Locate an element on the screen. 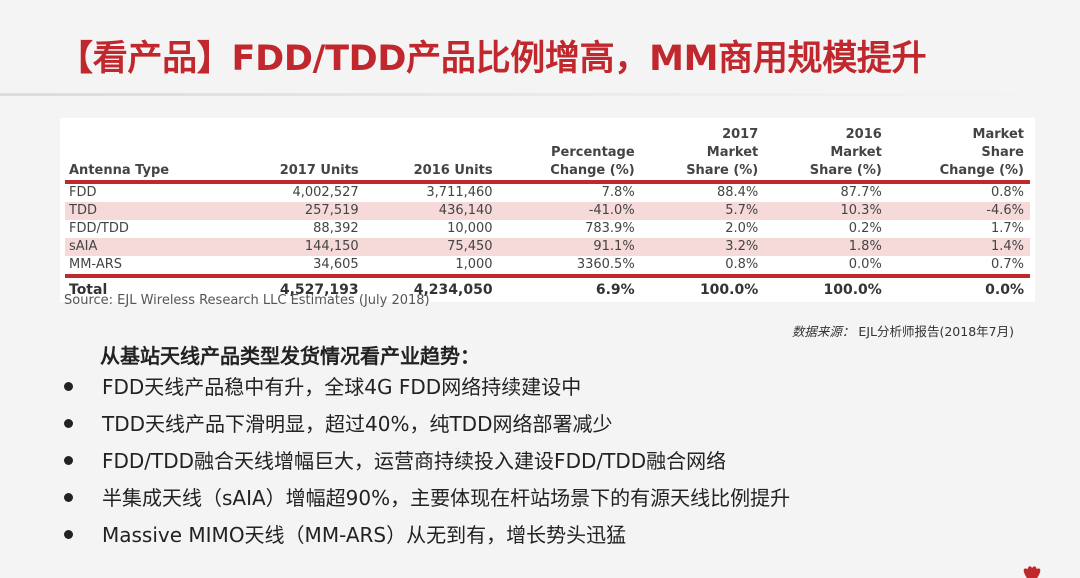 The image size is (1080, 578). table-cell: 91.1% is located at coordinates (569, 247).